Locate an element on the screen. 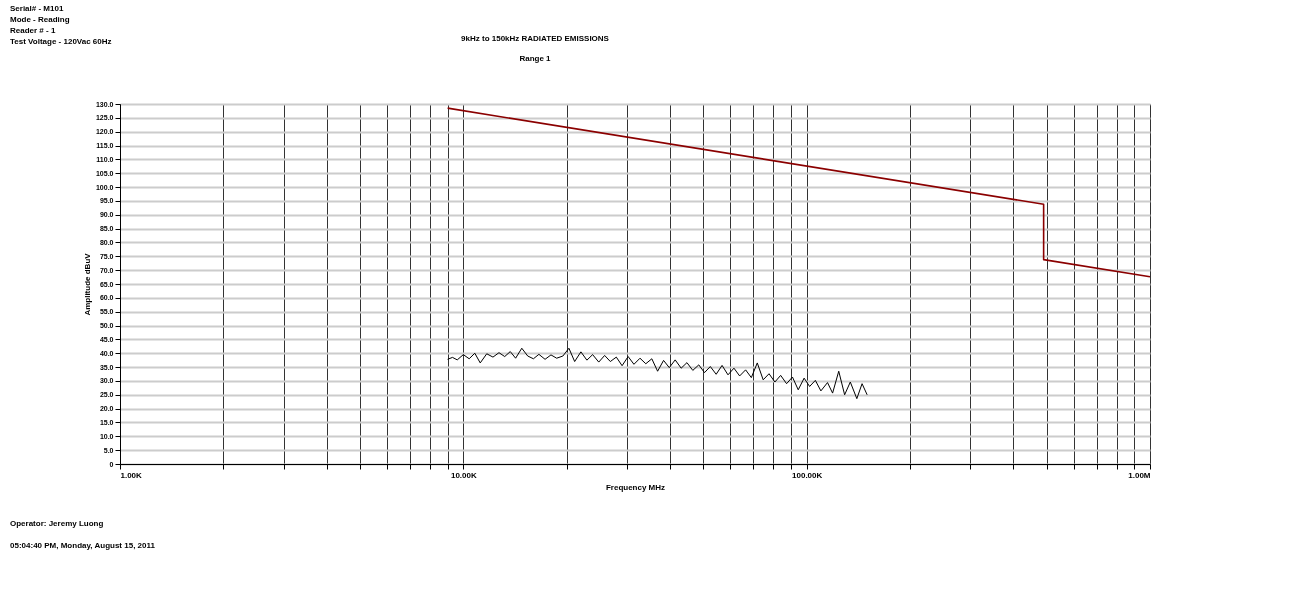 This screenshot has height=594, width=1304. text: Operator: Jeremy Luong is located at coordinates (57, 523).